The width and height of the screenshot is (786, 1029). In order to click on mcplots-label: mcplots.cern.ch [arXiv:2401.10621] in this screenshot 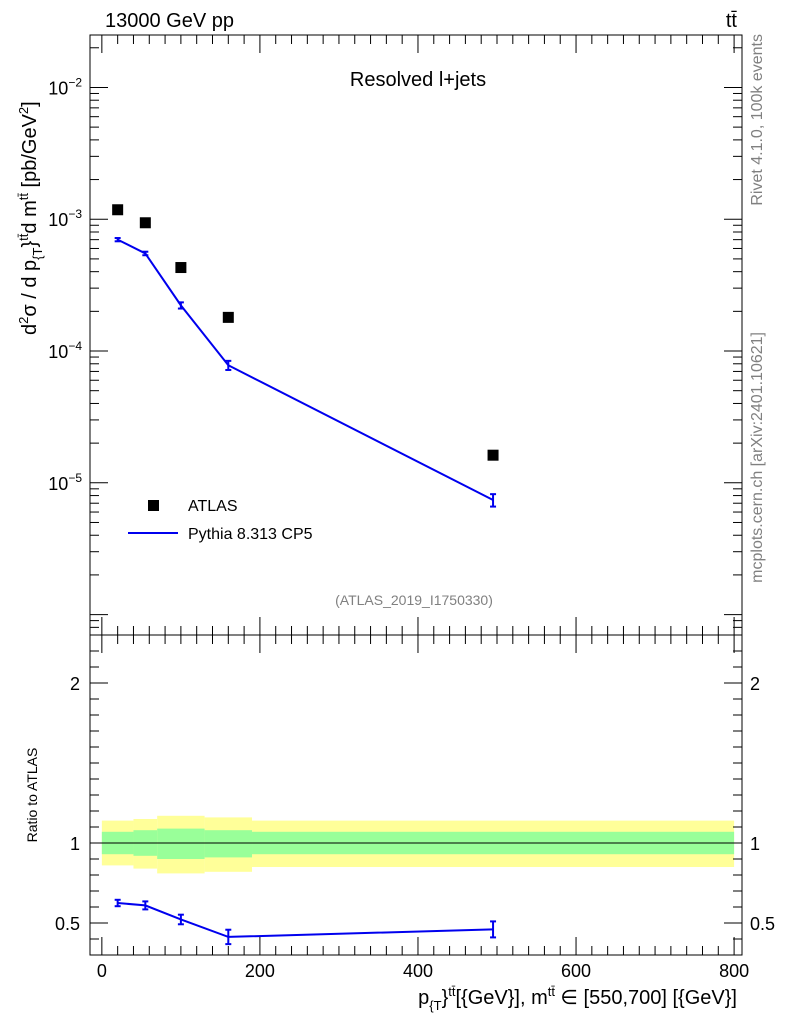, I will do `click(757, 457)`.